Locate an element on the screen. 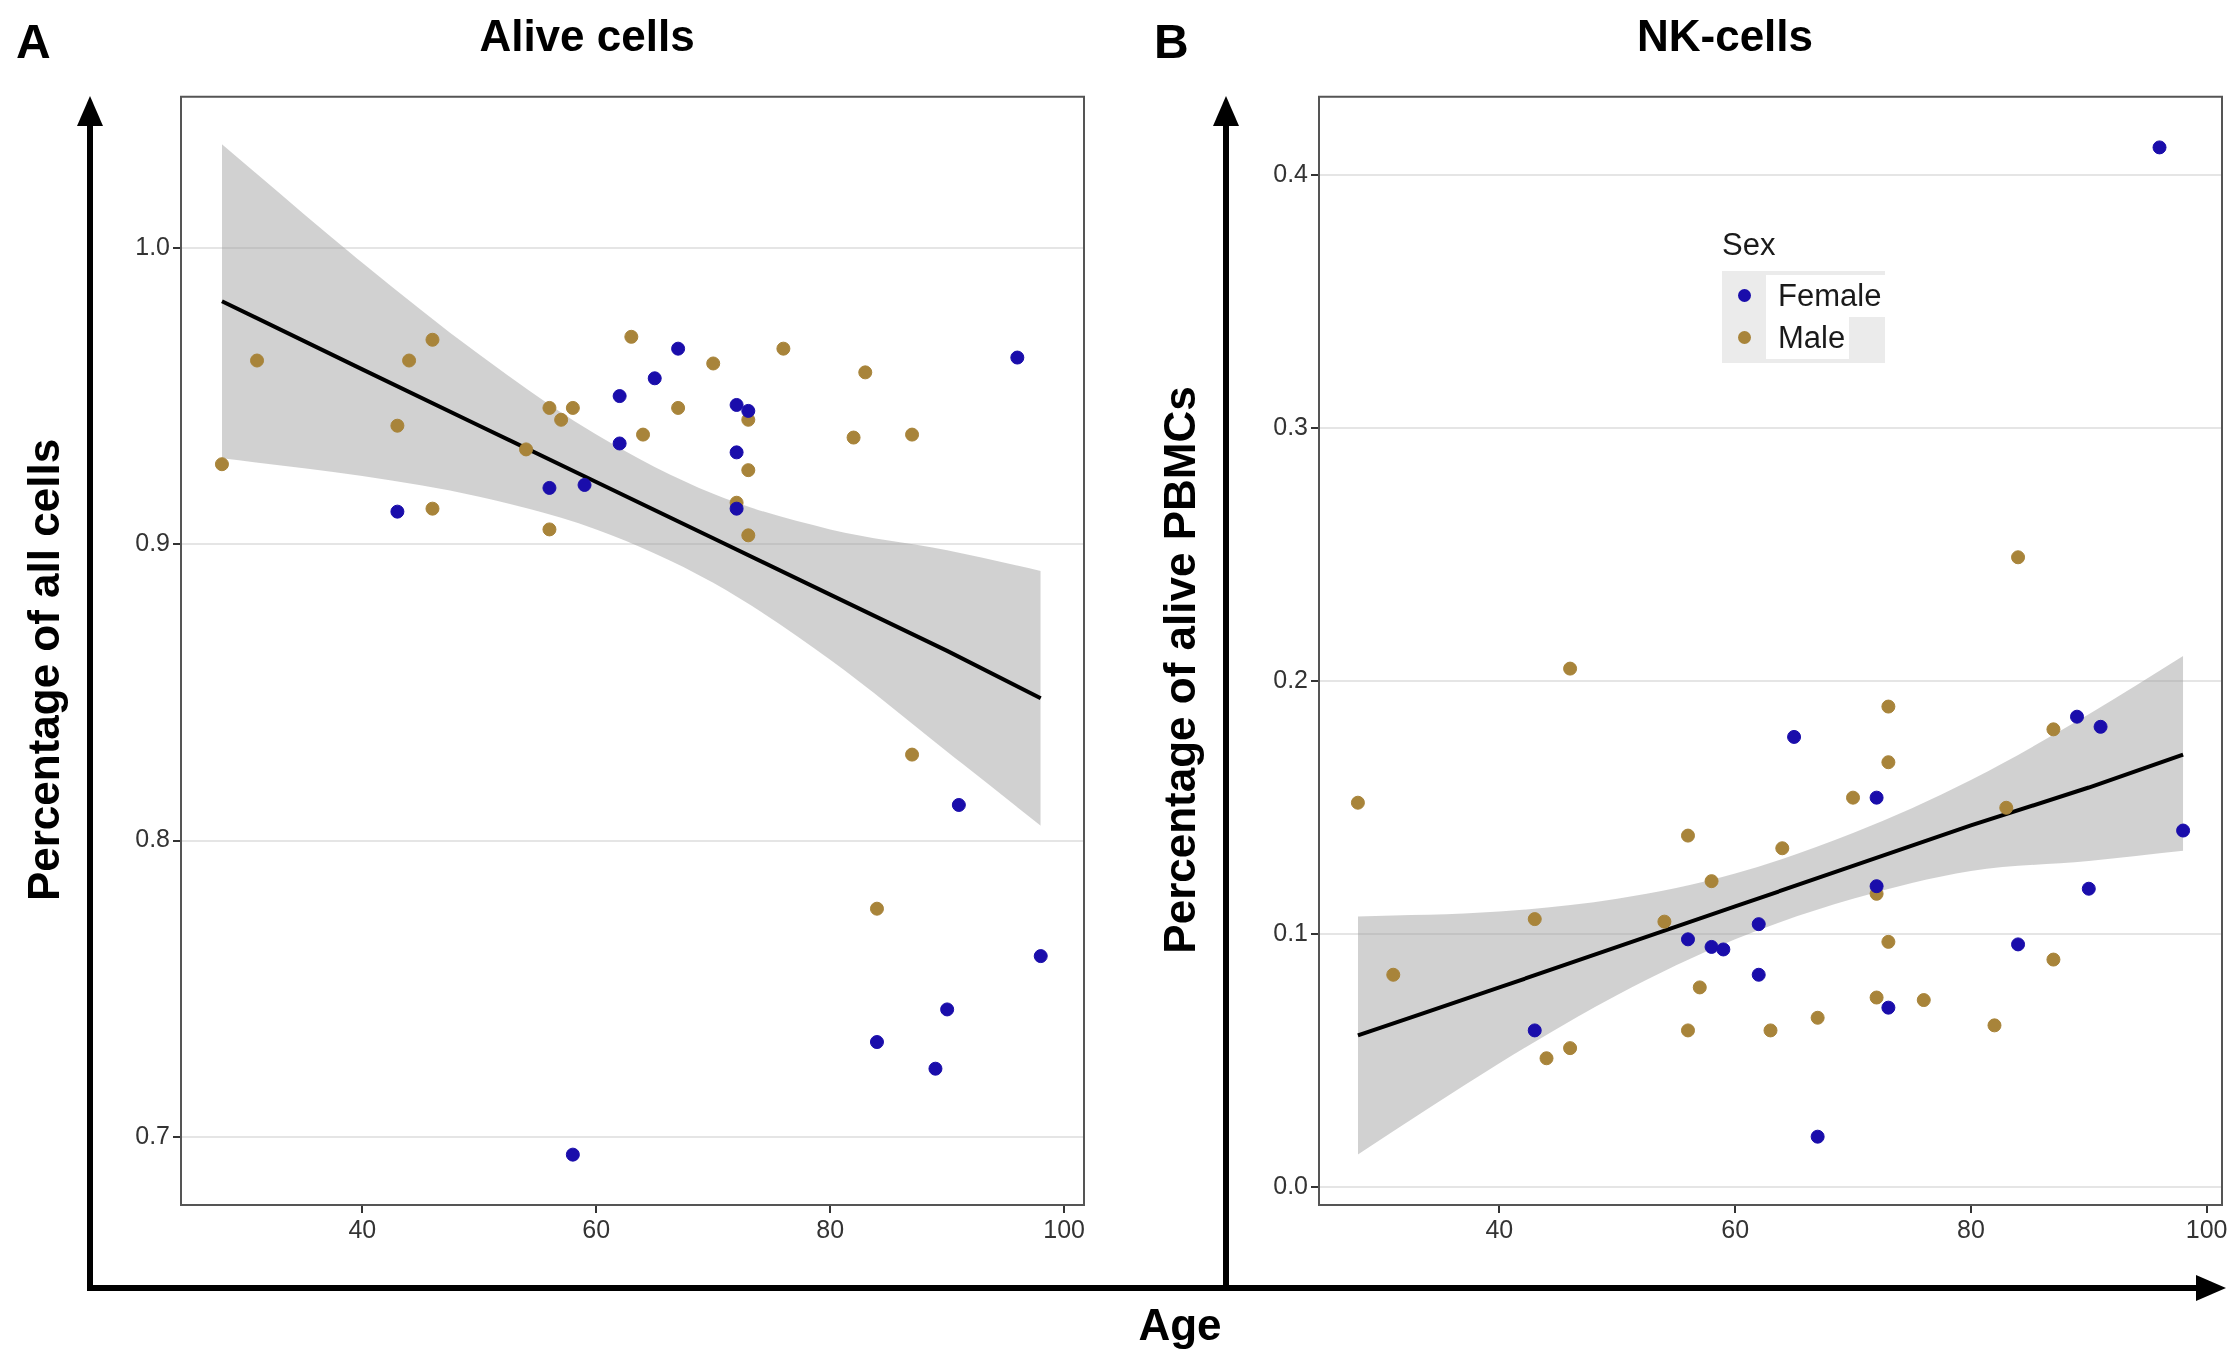 The width and height of the screenshot is (2236, 1353). legend-label: Female is located at coordinates (1826, 295).